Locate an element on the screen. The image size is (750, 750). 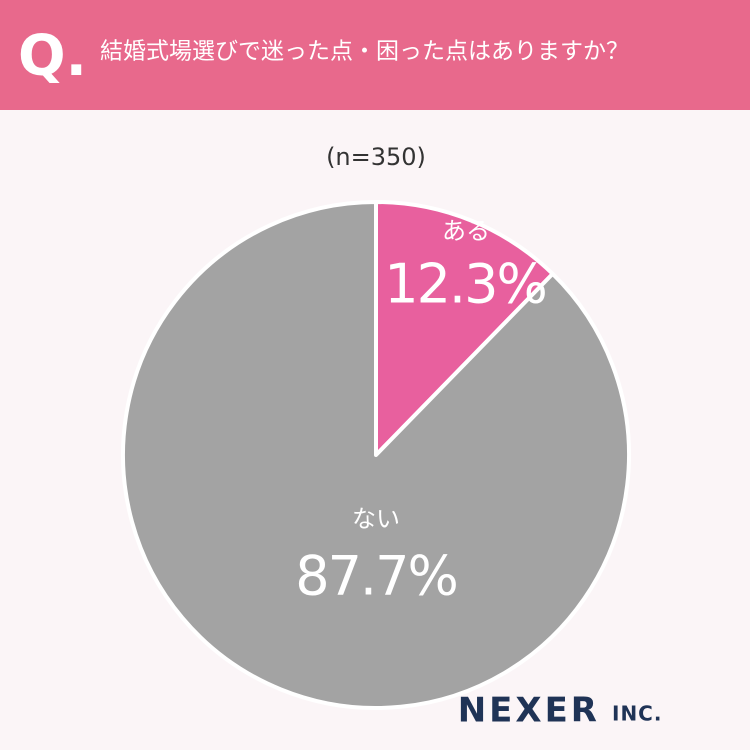
brand-suffix: INC. is located at coordinates (637, 714).